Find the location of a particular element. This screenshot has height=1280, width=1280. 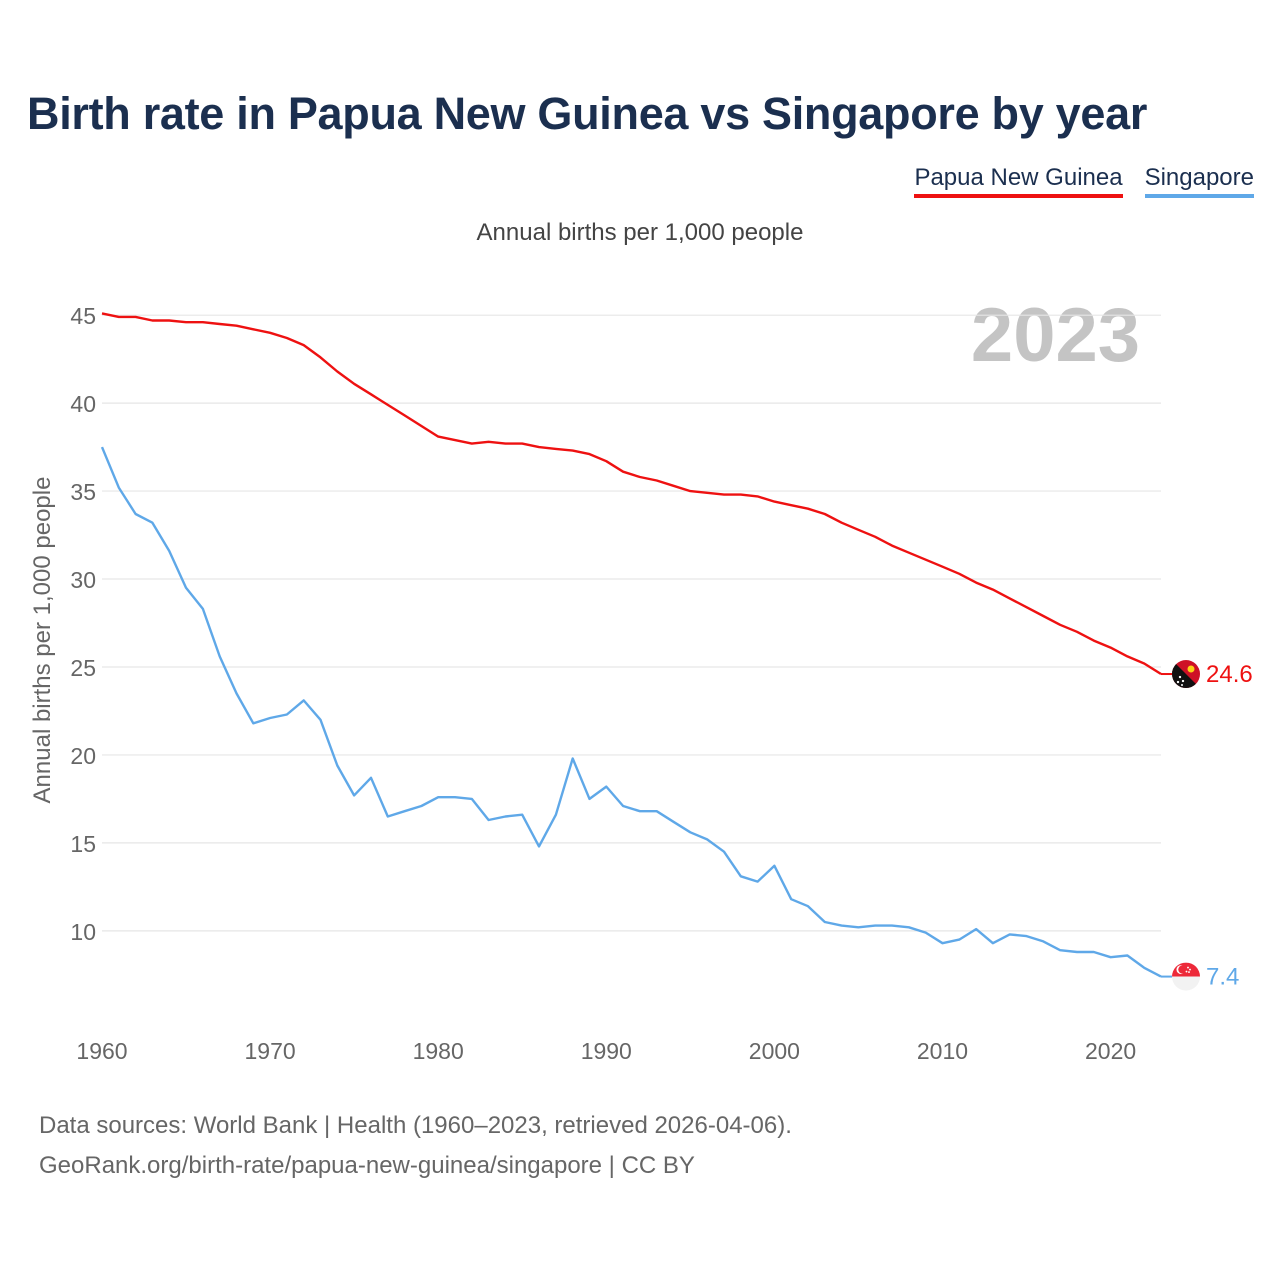

singapore-flag-icon is located at coordinates (1186, 976).